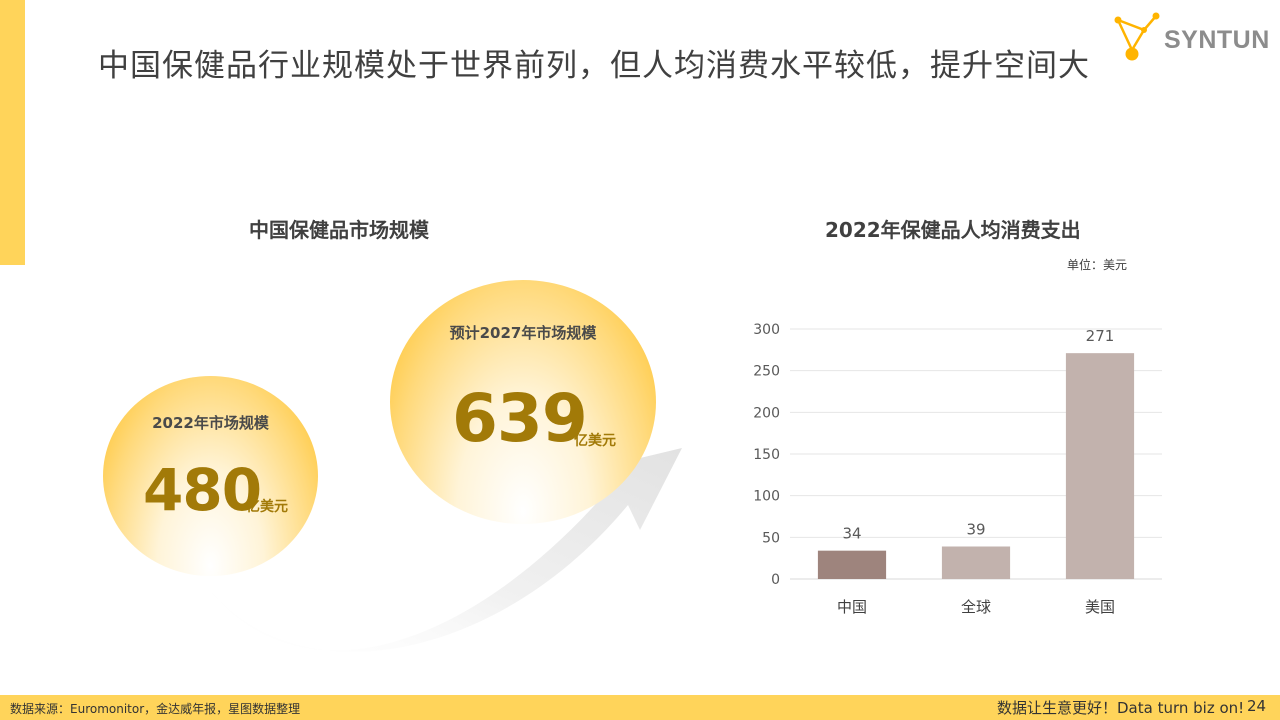 The width and height of the screenshot is (1280, 720). Describe the element at coordinates (595, 441) in the screenshot. I see `forecast-market-unit: 亿美元` at that location.